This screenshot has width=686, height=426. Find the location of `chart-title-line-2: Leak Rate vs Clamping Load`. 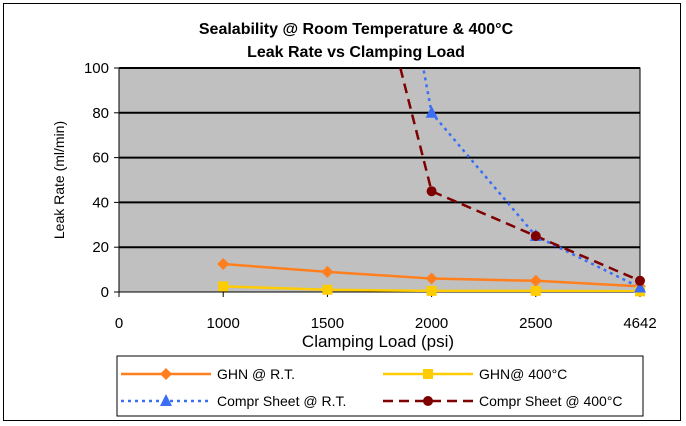

chart-title-line-2: Leak Rate vs Clamping Load is located at coordinates (356, 52).